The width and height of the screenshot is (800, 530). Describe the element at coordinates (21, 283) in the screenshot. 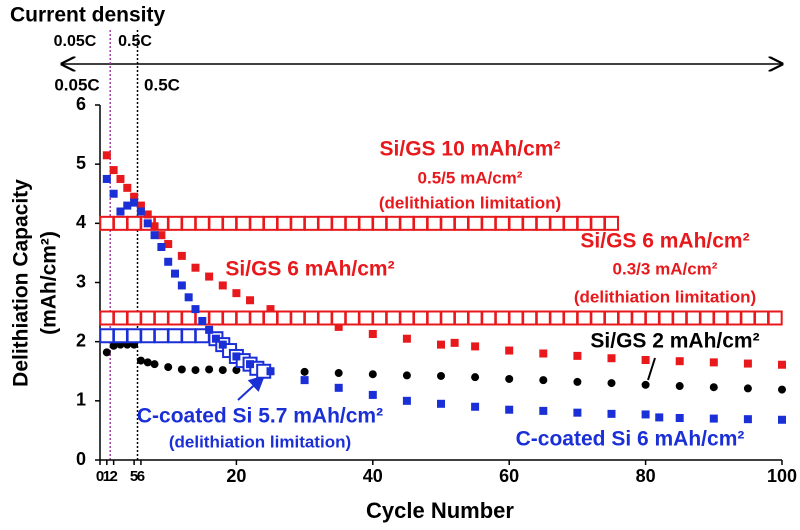

I see `y-axis-title: Delithiation Capacity` at that location.